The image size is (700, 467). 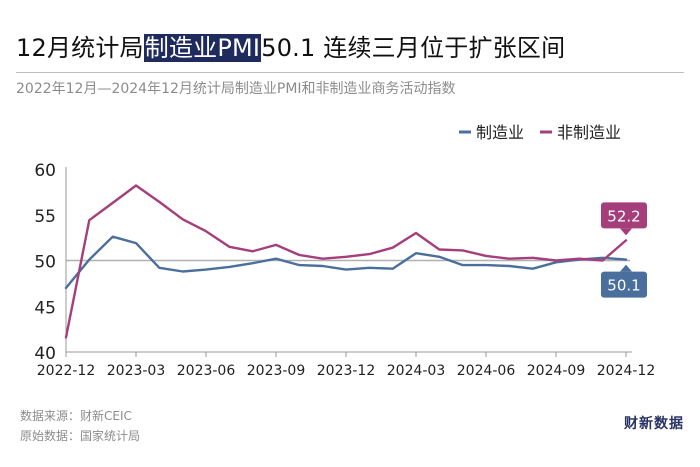 I want to click on y-tick-label: 40, so click(x=45, y=354).